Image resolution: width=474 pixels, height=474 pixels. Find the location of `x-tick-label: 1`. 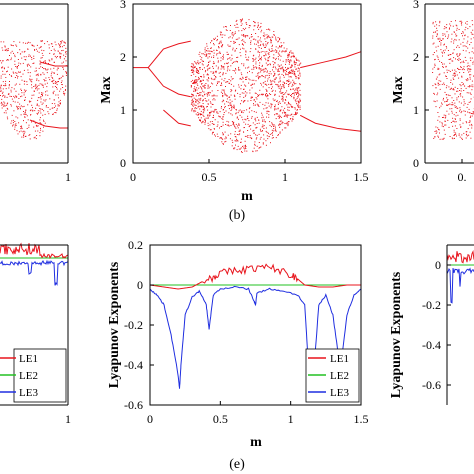

x-tick-label: 1 is located at coordinates (285, 177).